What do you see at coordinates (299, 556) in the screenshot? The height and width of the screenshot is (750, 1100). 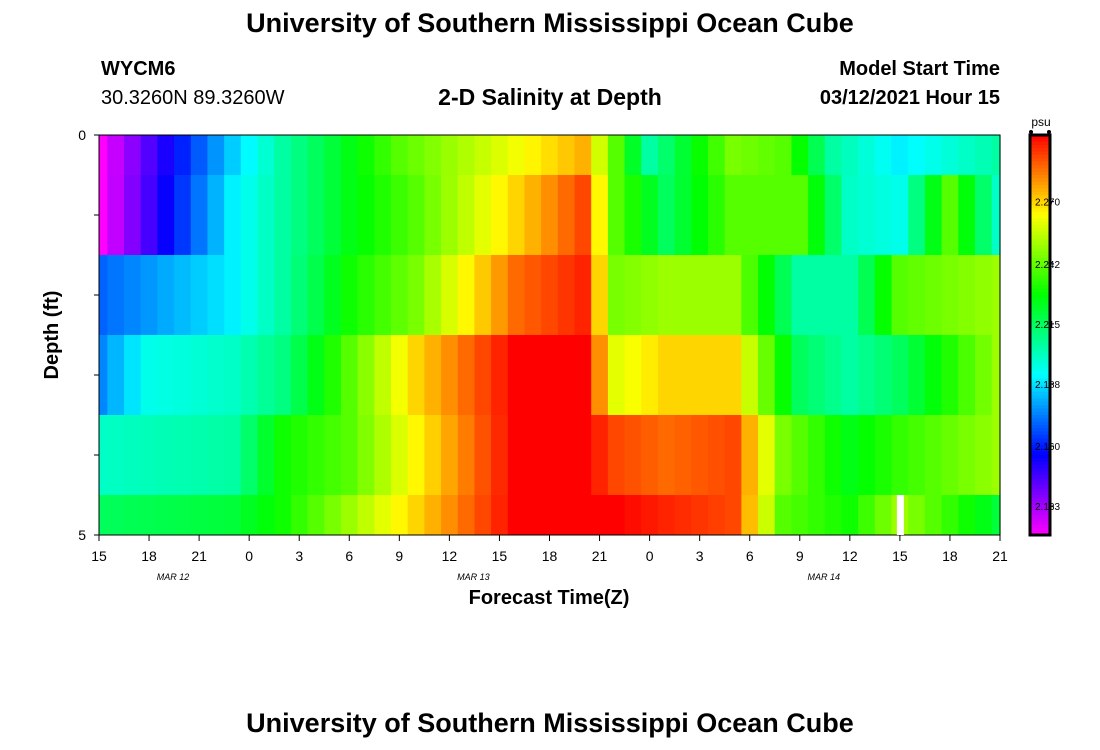 I see `x-tick-label: 3` at bounding box center [299, 556].